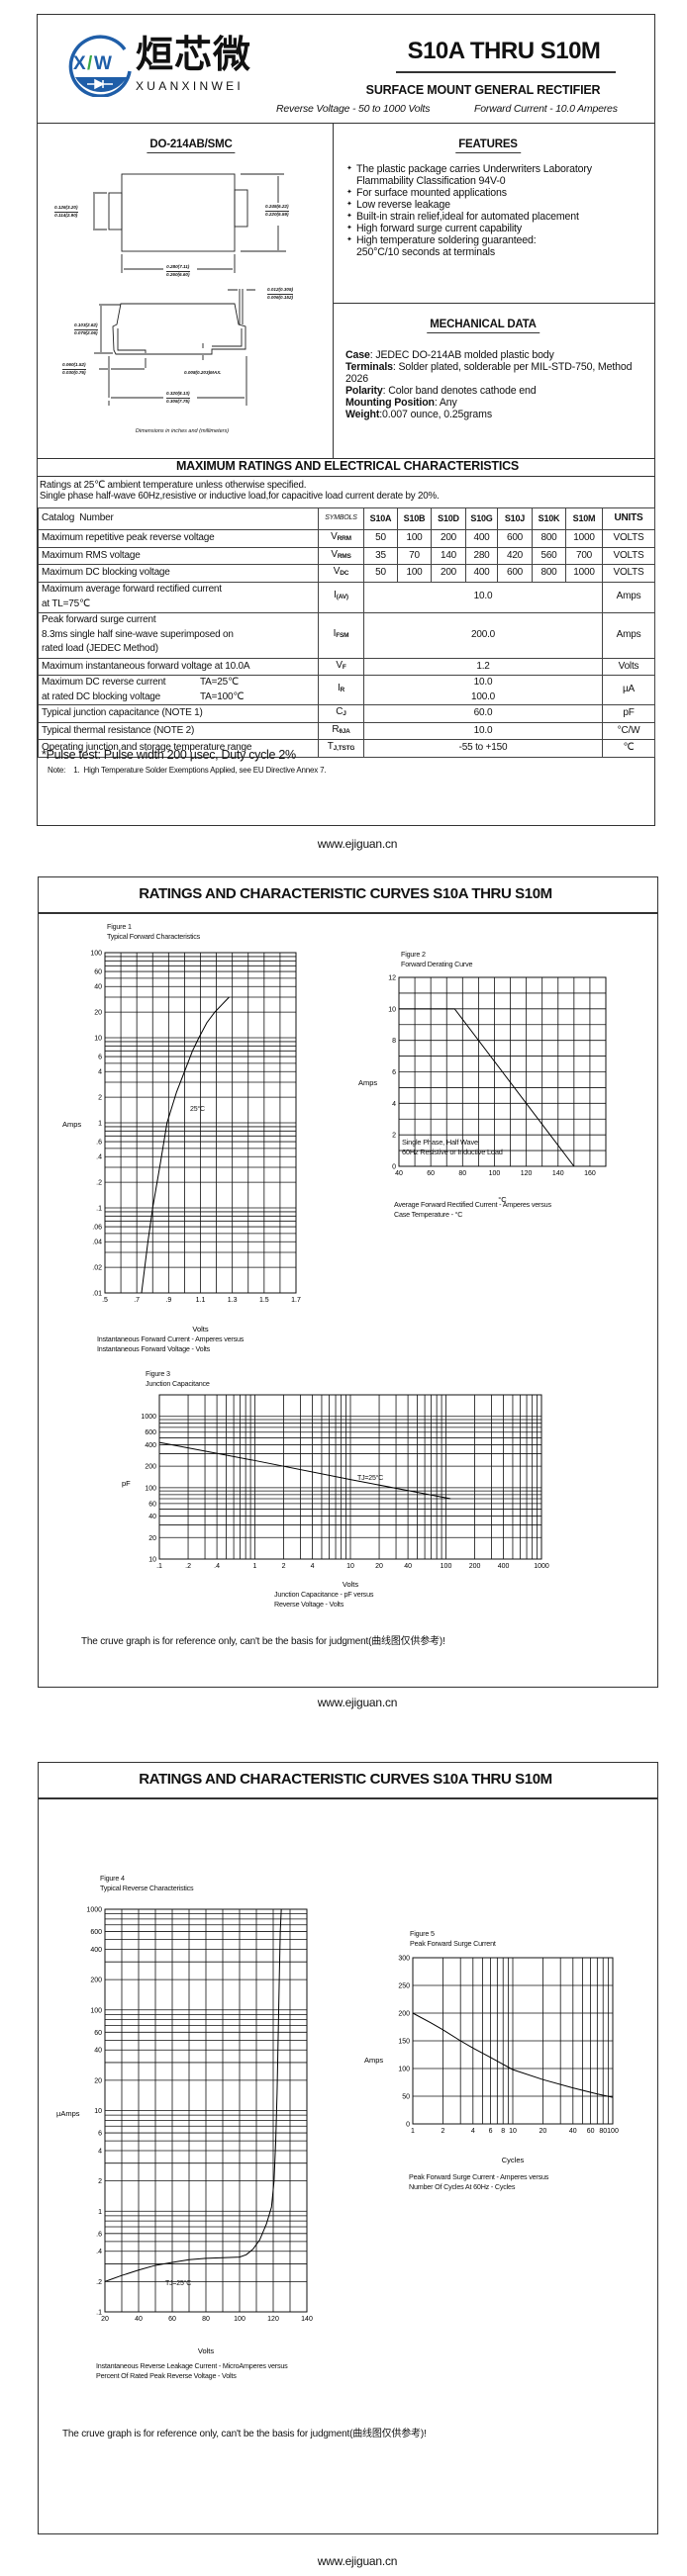 The height and width of the screenshot is (2576, 687). I want to click on feature-item: For surface mounted applications, so click(495, 193).